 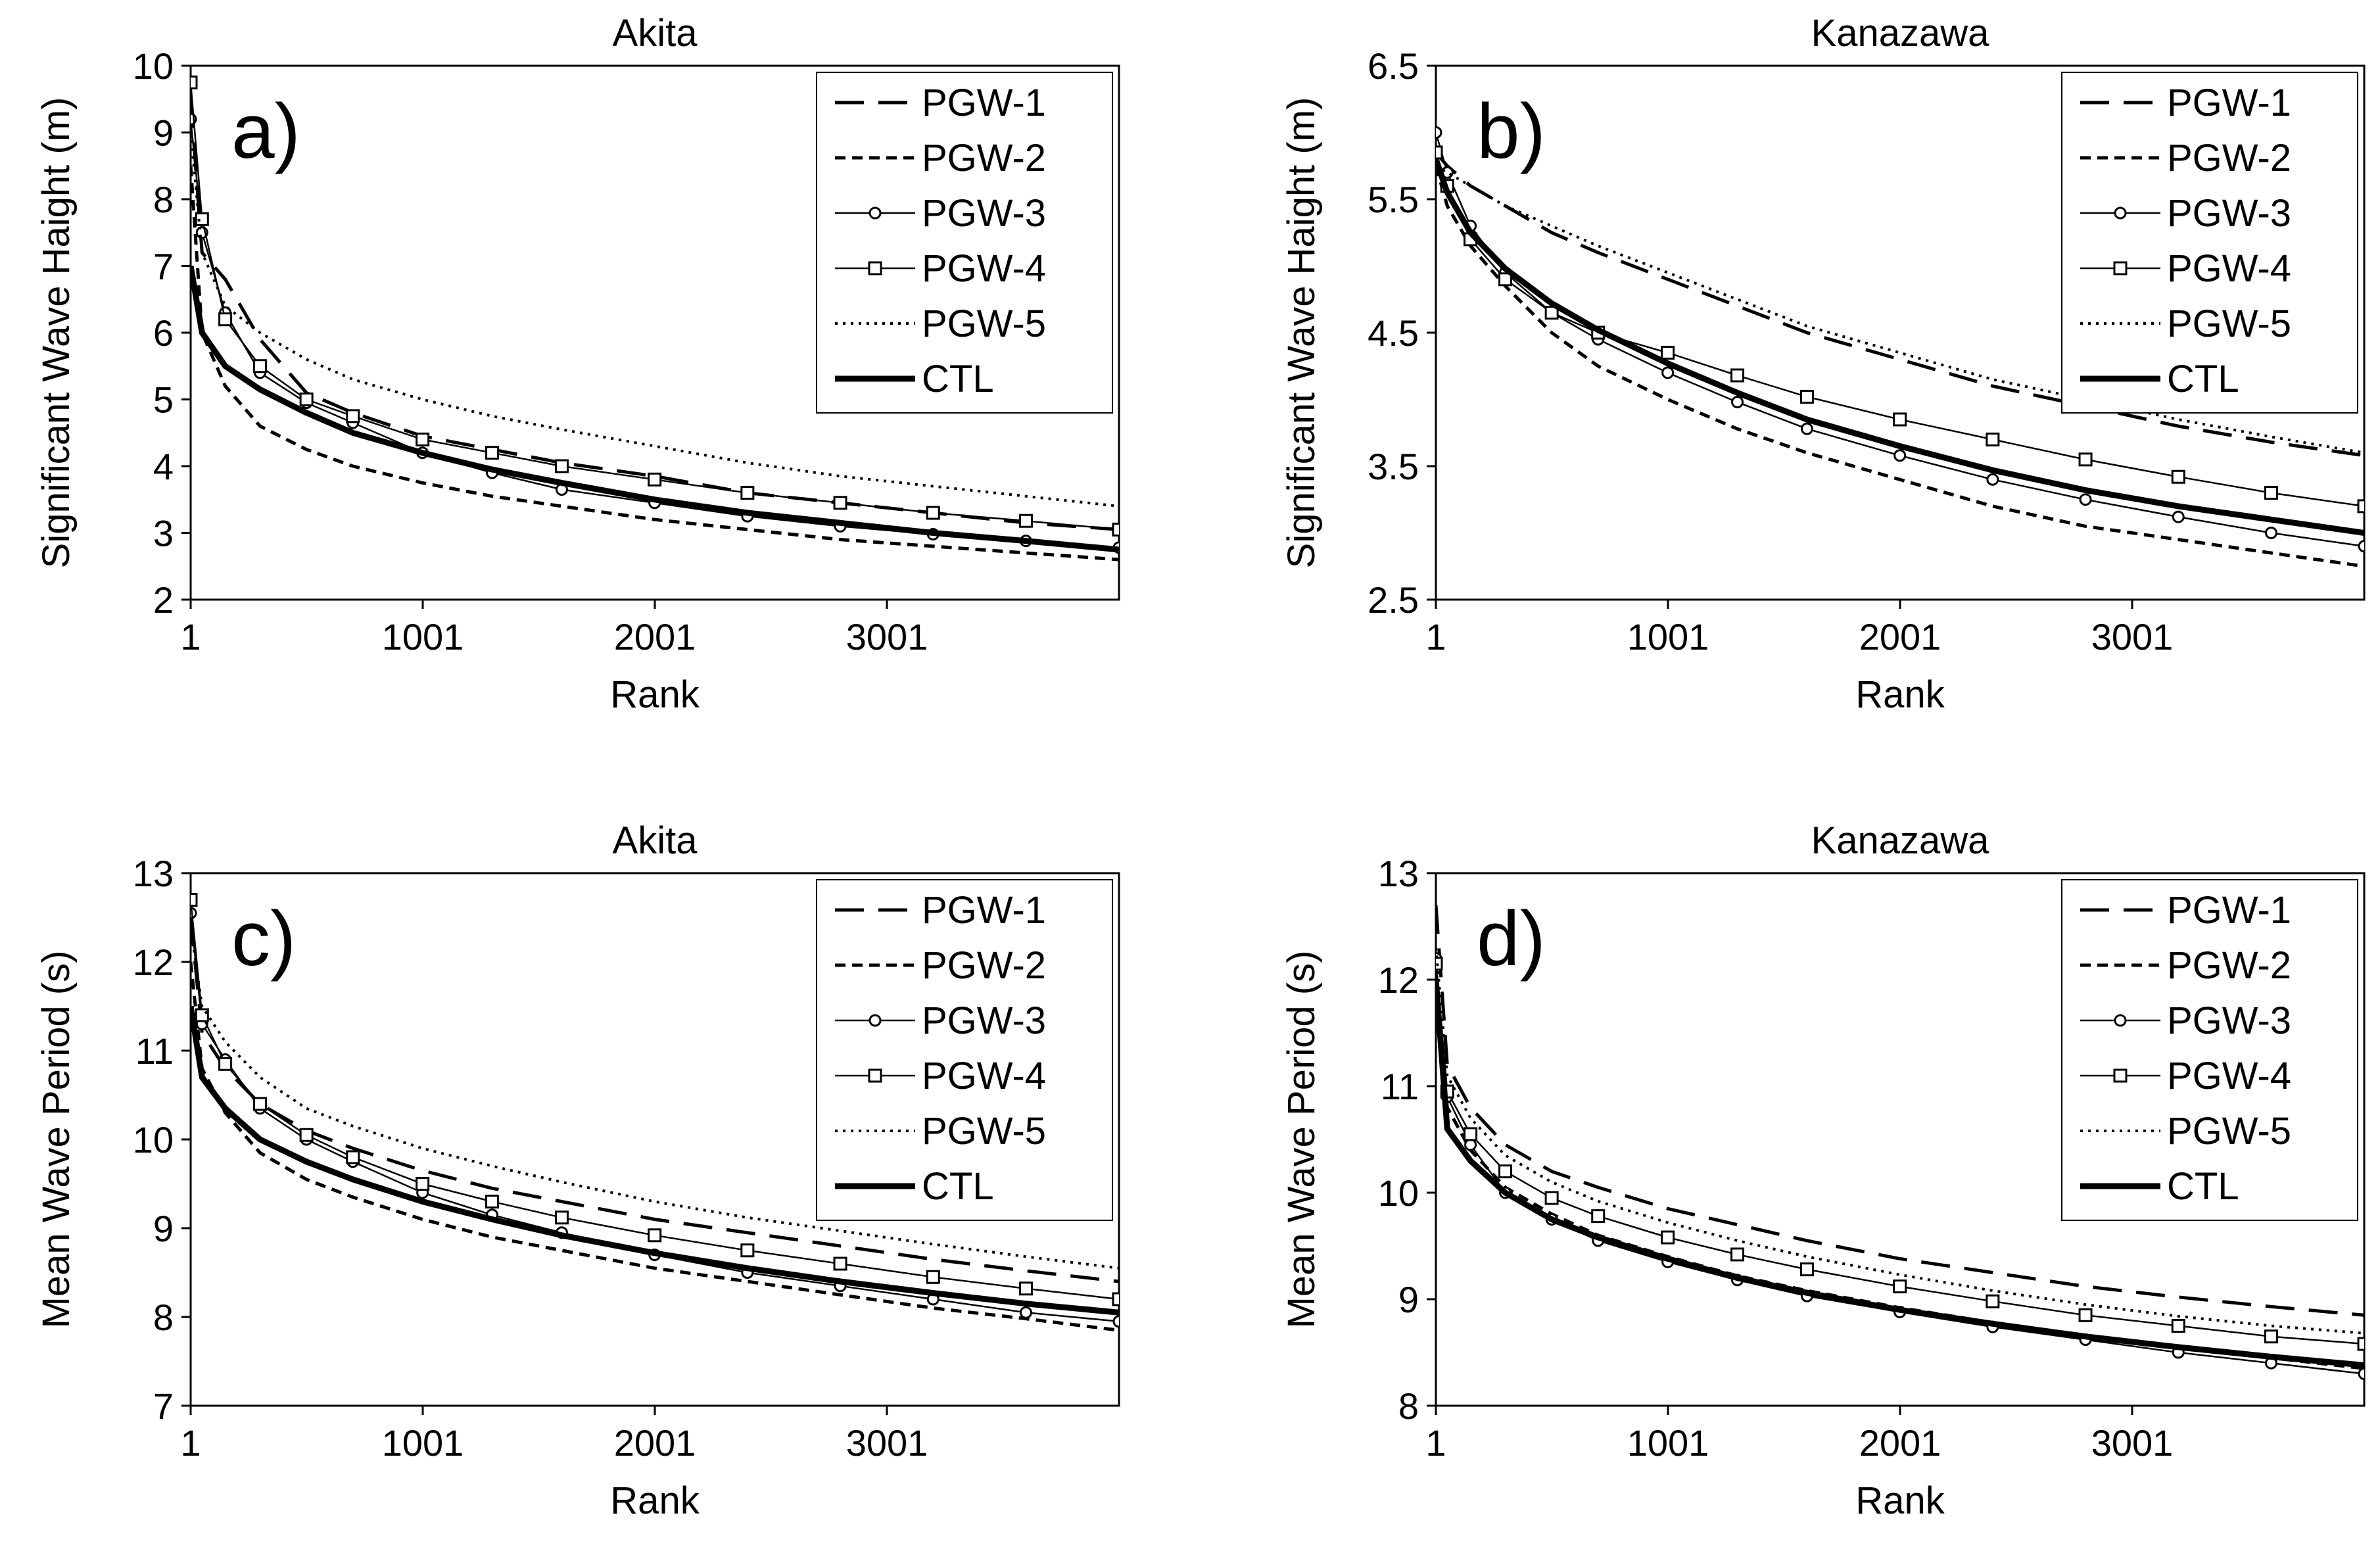 I want to click on panel-label: b), so click(x=1511, y=131).